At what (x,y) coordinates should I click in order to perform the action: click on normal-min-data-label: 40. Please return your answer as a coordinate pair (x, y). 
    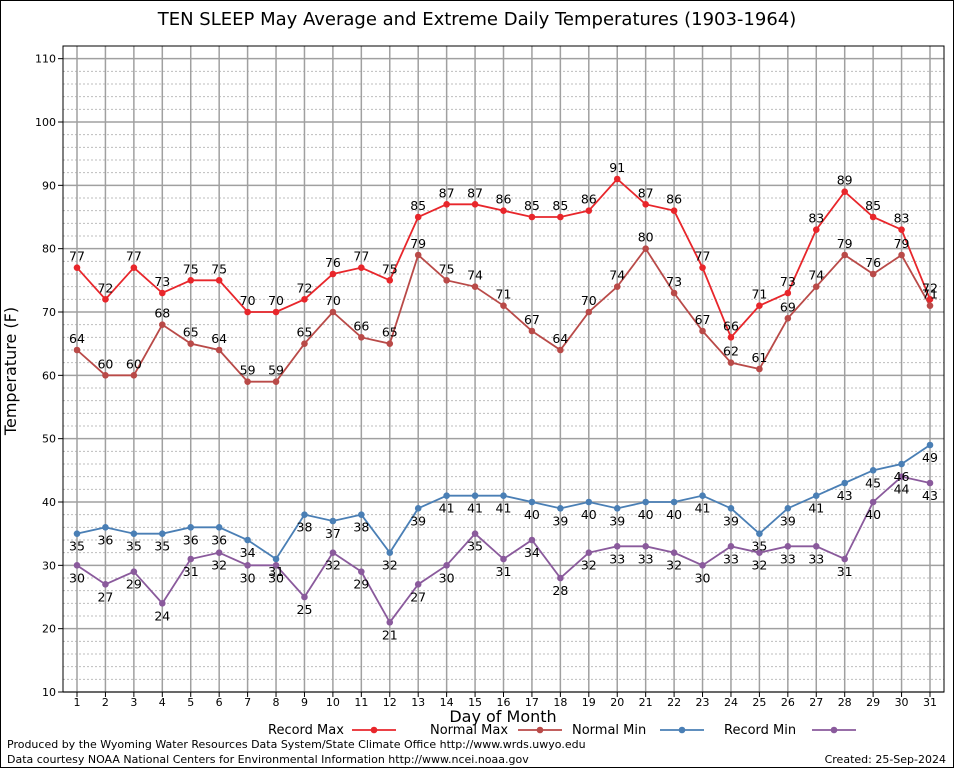
    Looking at the image, I should click on (589, 514).